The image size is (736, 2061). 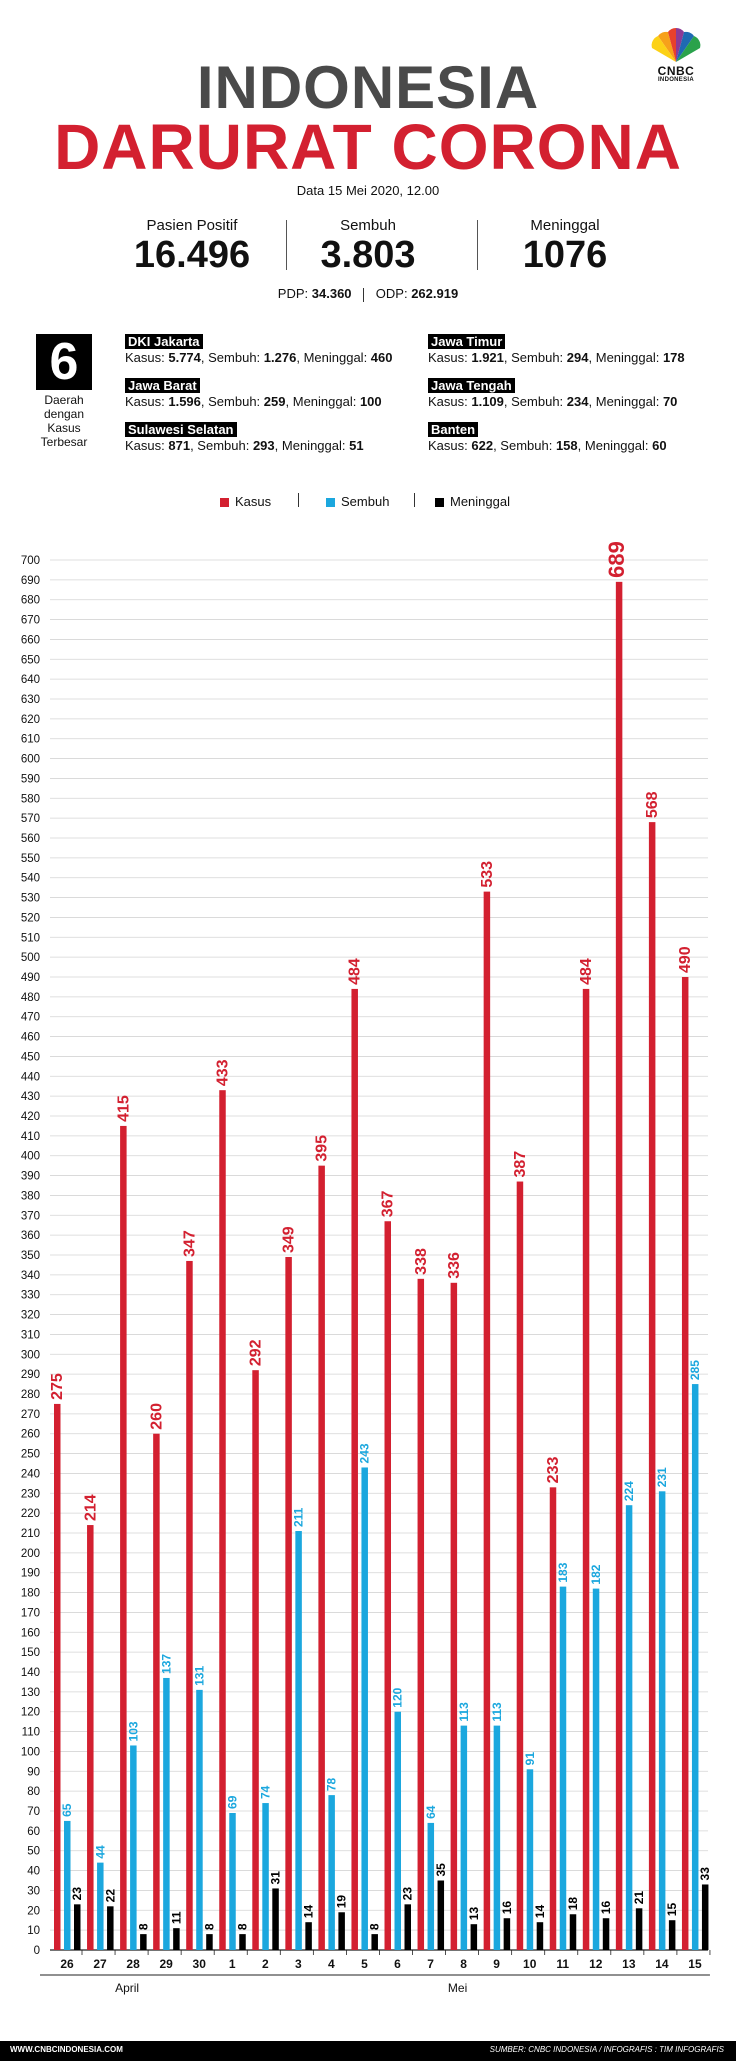 I want to click on x-tick-label: 10, so click(x=530, y=1964).